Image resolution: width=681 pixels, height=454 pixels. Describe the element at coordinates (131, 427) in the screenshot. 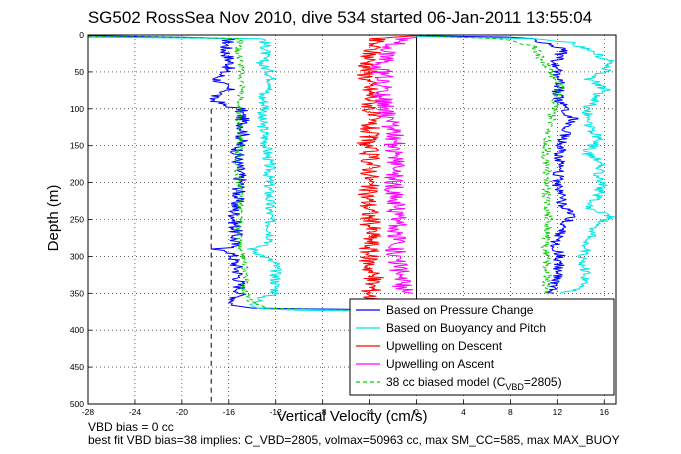

I see `footer-line-1: VBD bias = 0 cc` at that location.